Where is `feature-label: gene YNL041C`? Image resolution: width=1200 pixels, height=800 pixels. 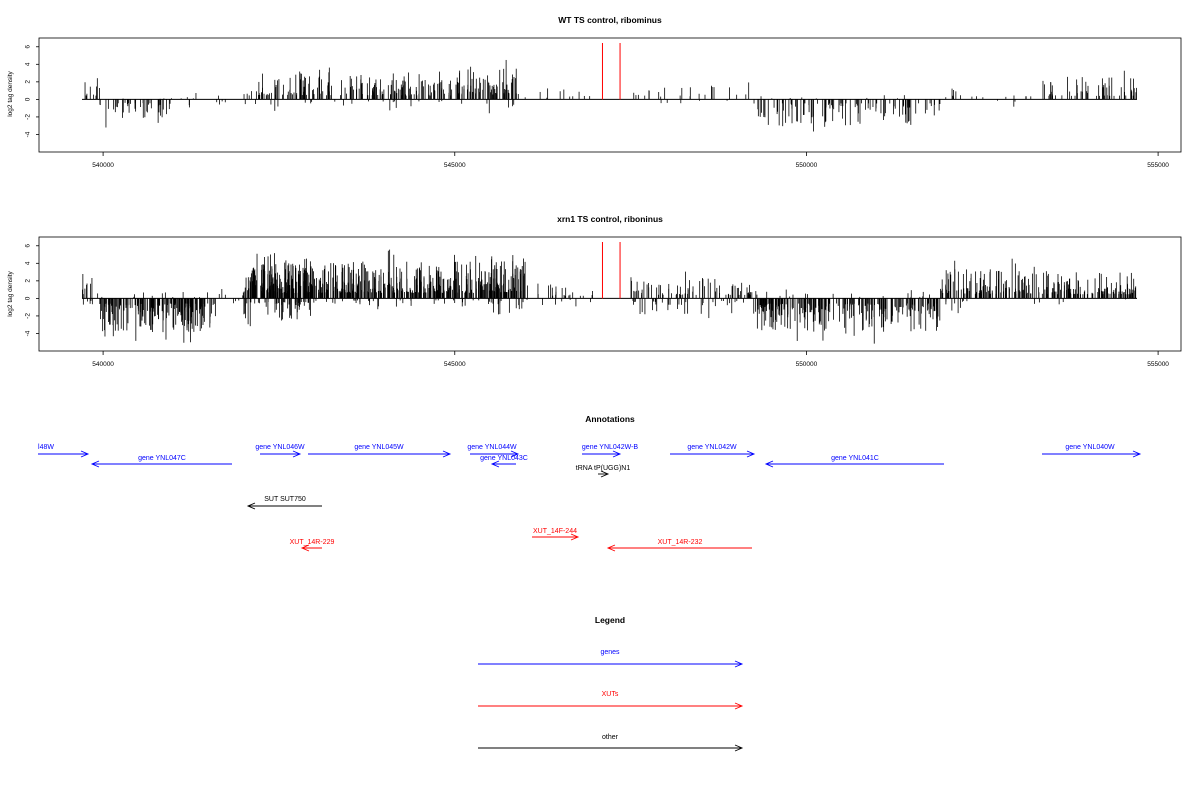 feature-label: gene YNL041C is located at coordinates (855, 458).